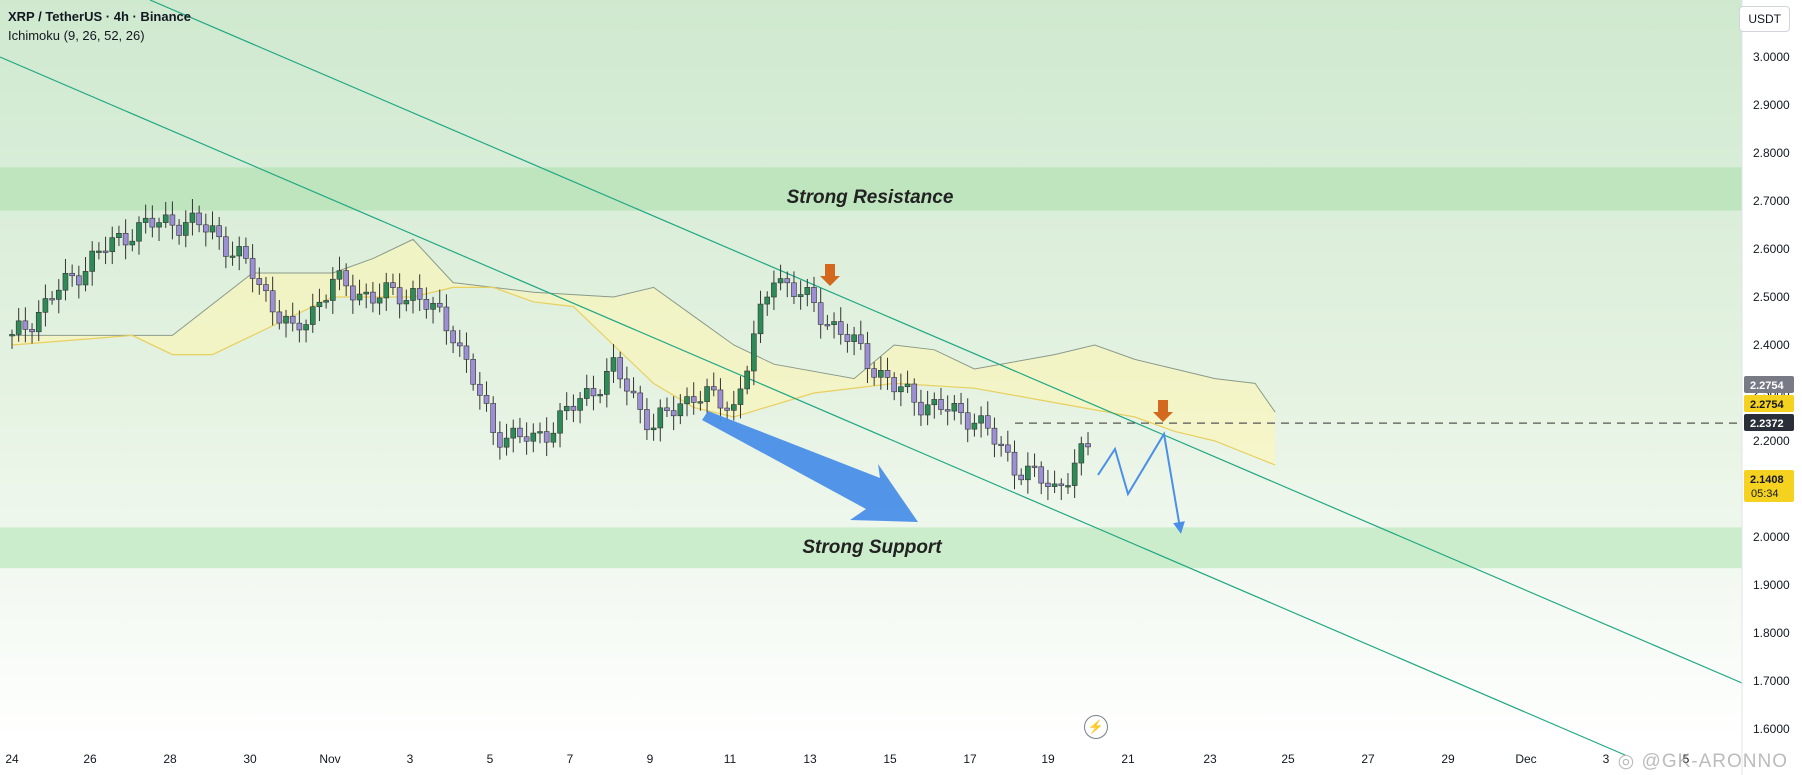  What do you see at coordinates (100, 16) in the screenshot?
I see `symbol-title: XRP / TetherUS · 4h · Binance` at bounding box center [100, 16].